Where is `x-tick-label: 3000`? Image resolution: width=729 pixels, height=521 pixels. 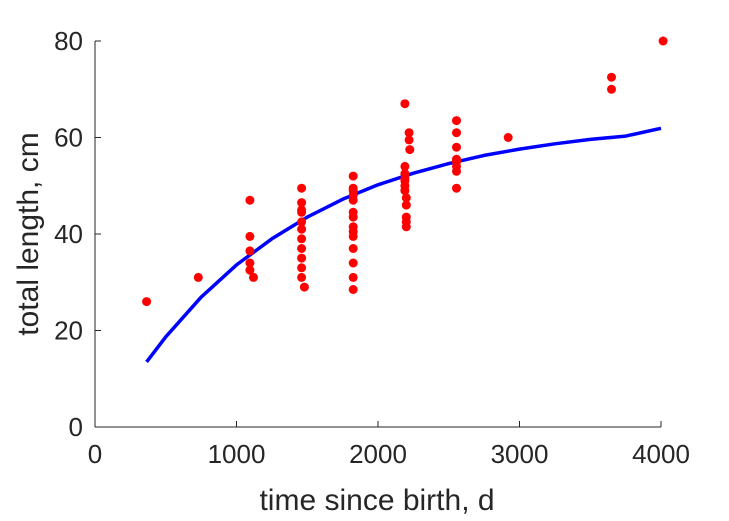 x-tick-label: 3000 is located at coordinates (520, 454).